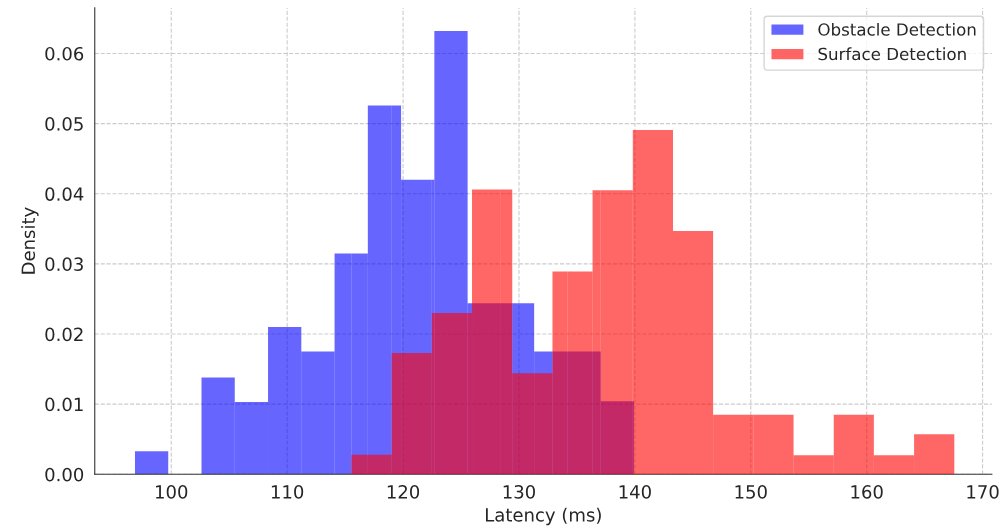 This screenshot has height=527, width=1008. Describe the element at coordinates (64, 334) in the screenshot. I see `y-tick-label: 0.02` at that location.